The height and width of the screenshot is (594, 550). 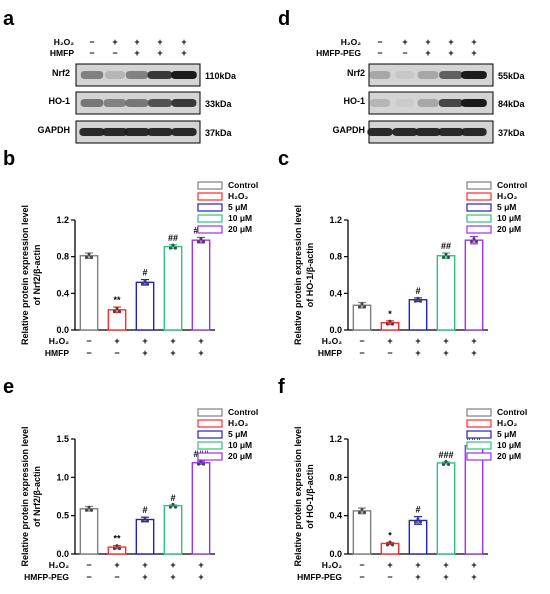 I want to click on panel-letter-a: a, so click(x=9, y=19).